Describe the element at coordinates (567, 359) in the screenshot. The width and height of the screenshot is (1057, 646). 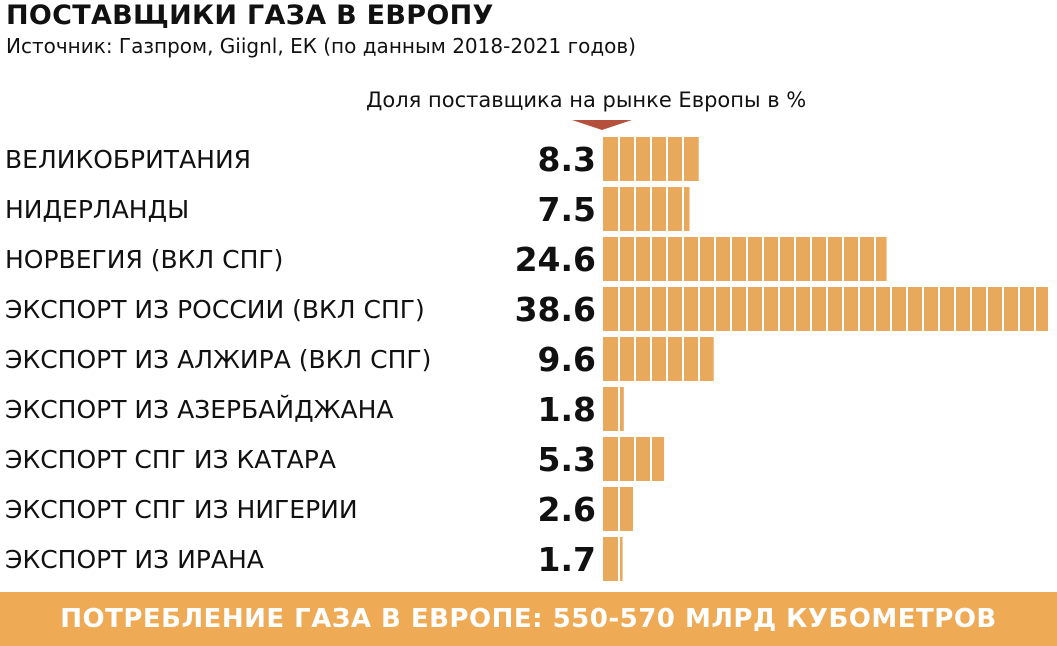
I see `value-label: 9.6` at that location.